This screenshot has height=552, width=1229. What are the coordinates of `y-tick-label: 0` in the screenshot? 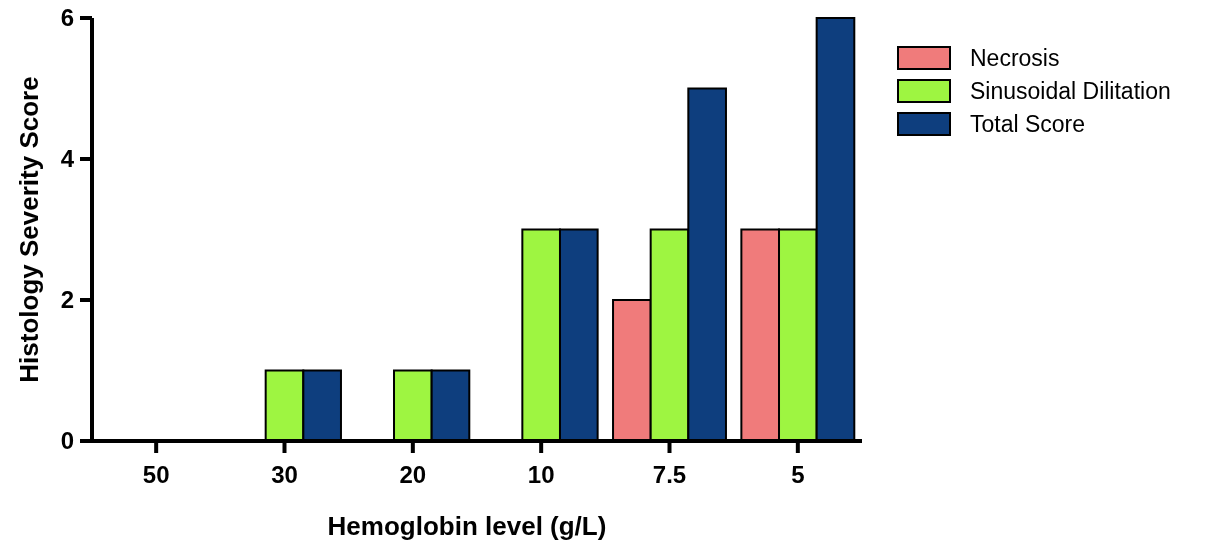 It's located at (67, 441).